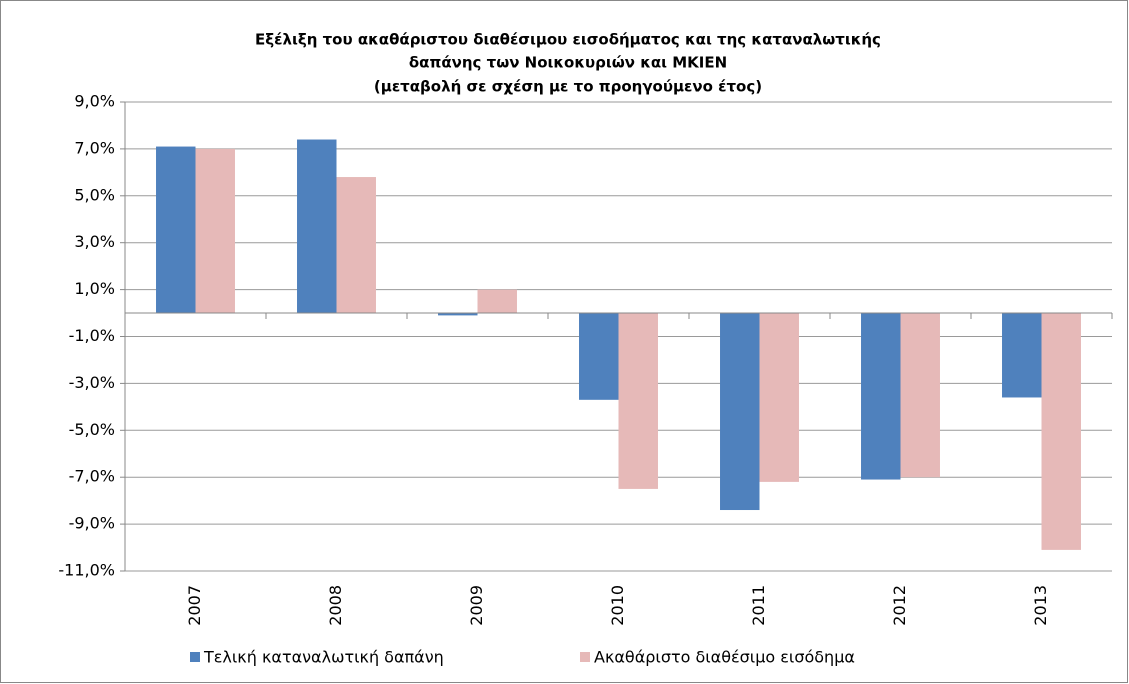 This screenshot has height=684, width=1129. What do you see at coordinates (323, 657) in the screenshot?
I see `legend-label: Τελική καταναλωτική δαπάνη` at bounding box center [323, 657].